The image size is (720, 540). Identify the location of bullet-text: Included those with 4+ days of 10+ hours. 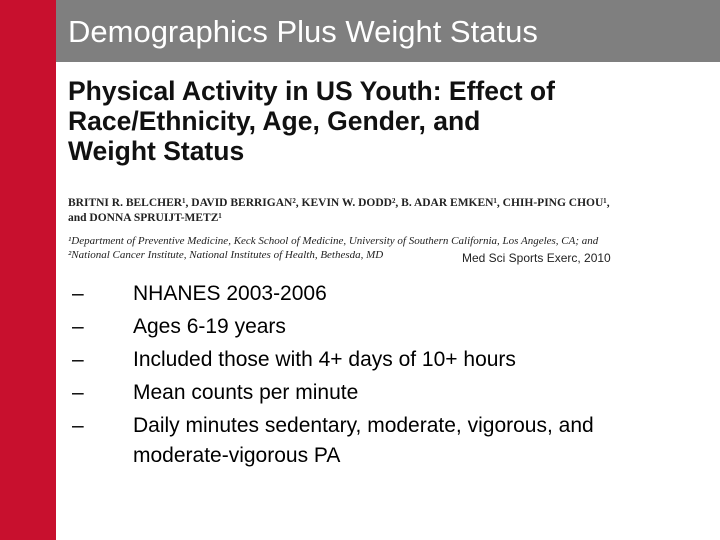
(324, 359).